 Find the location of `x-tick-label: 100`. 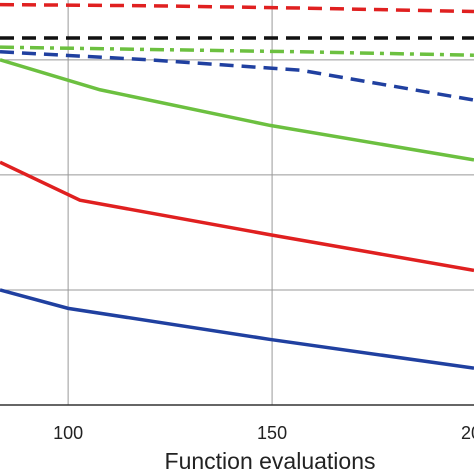

x-tick-label: 100 is located at coordinates (68, 433).